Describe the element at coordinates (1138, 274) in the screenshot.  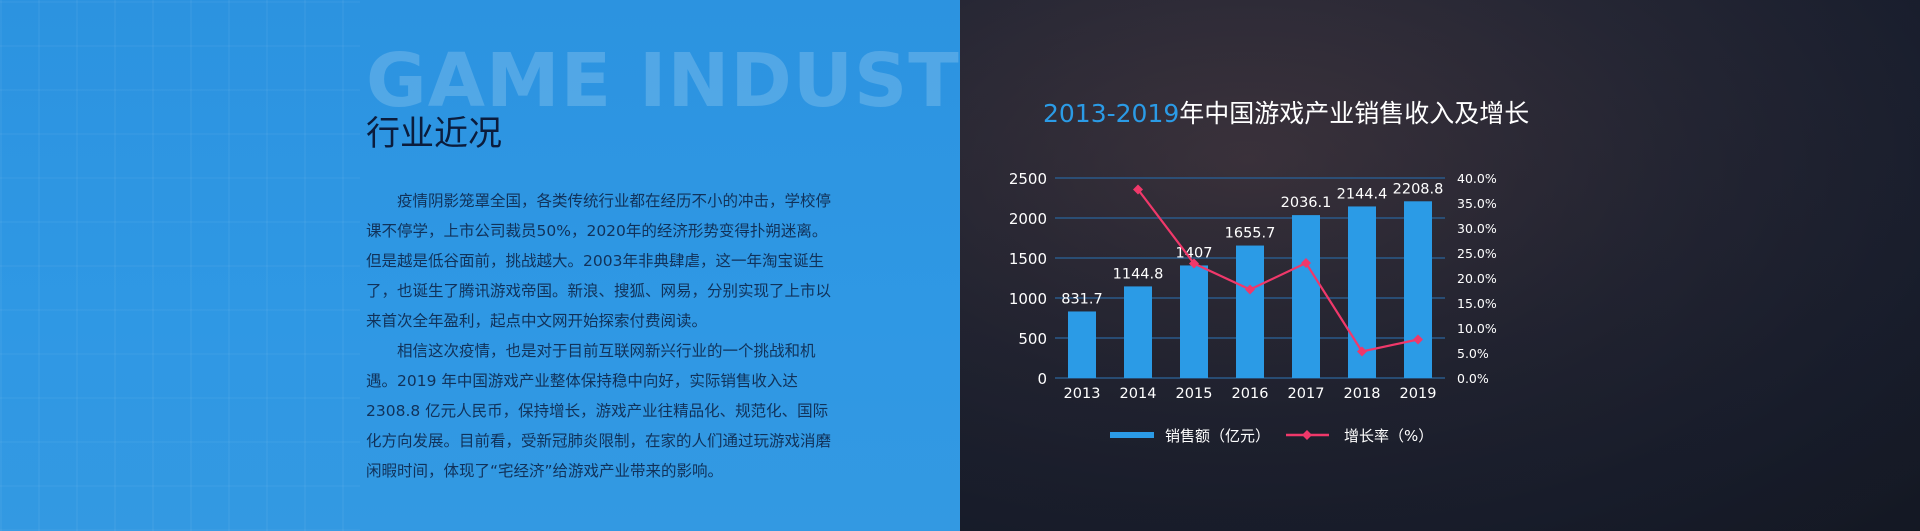
I see `bar-data-label: 1144.8` at that location.